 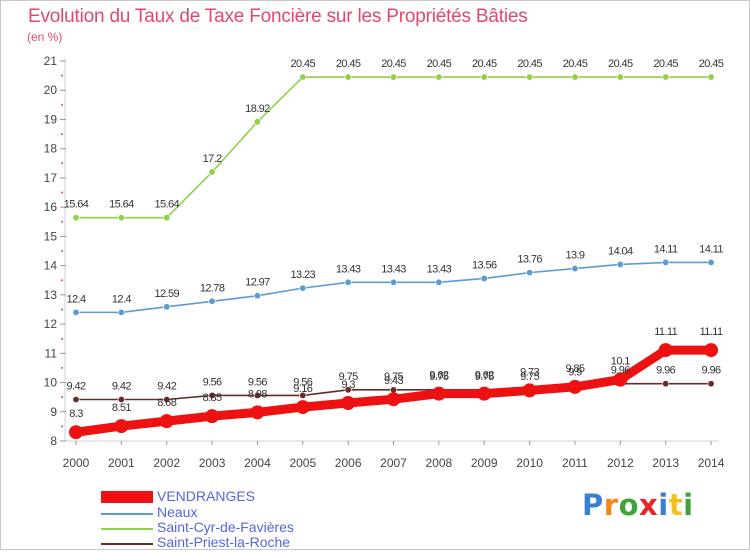 What do you see at coordinates (76, 463) in the screenshot?
I see `x-tick-label: 2000` at bounding box center [76, 463].